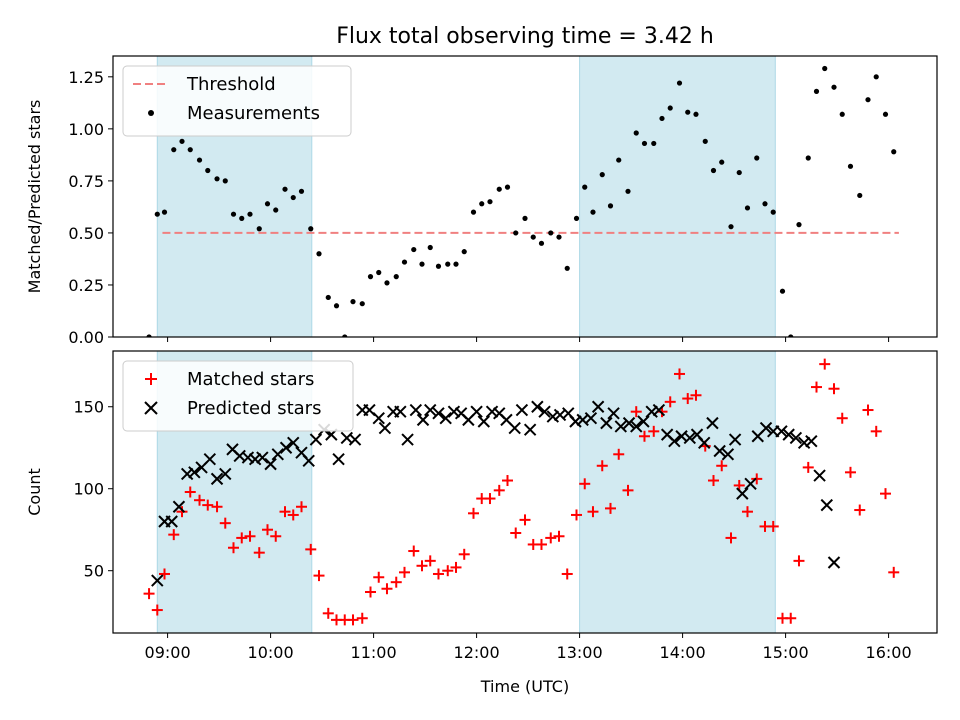 Image resolution: width=960 pixels, height=720 pixels. Describe the element at coordinates (677, 196) in the screenshot. I see `shaded-interval` at that location.